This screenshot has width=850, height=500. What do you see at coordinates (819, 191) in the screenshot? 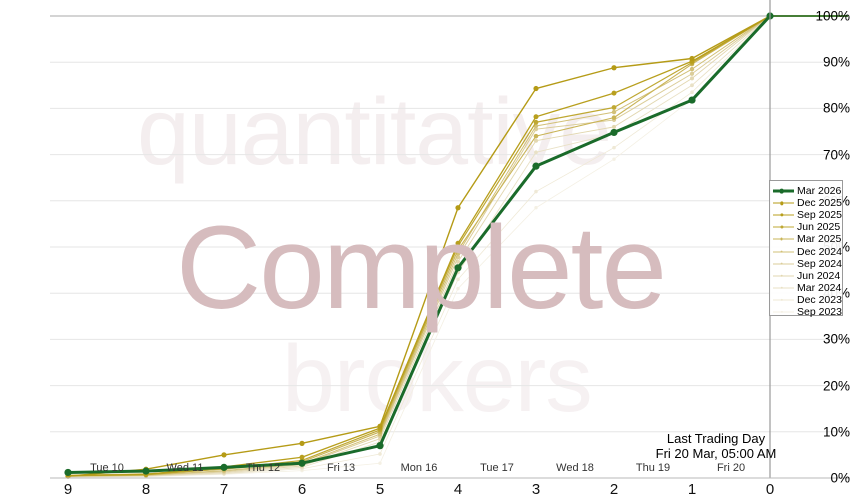
I see `legend-item-label: Mar 2026` at bounding box center [819, 191].